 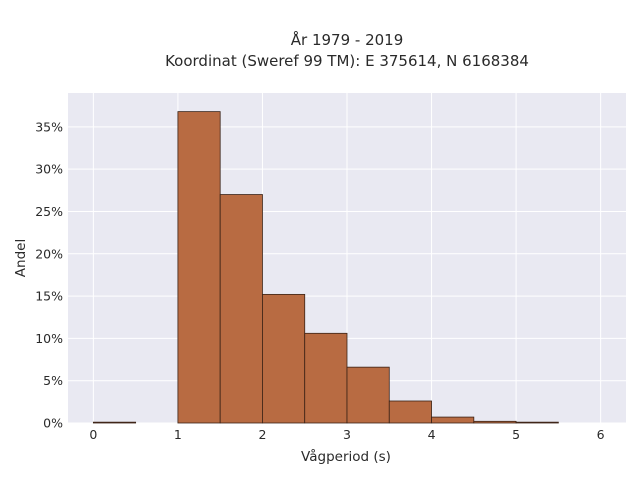 What do you see at coordinates (53, 423) in the screenshot?
I see `y-tick-label: 0%` at bounding box center [53, 423].